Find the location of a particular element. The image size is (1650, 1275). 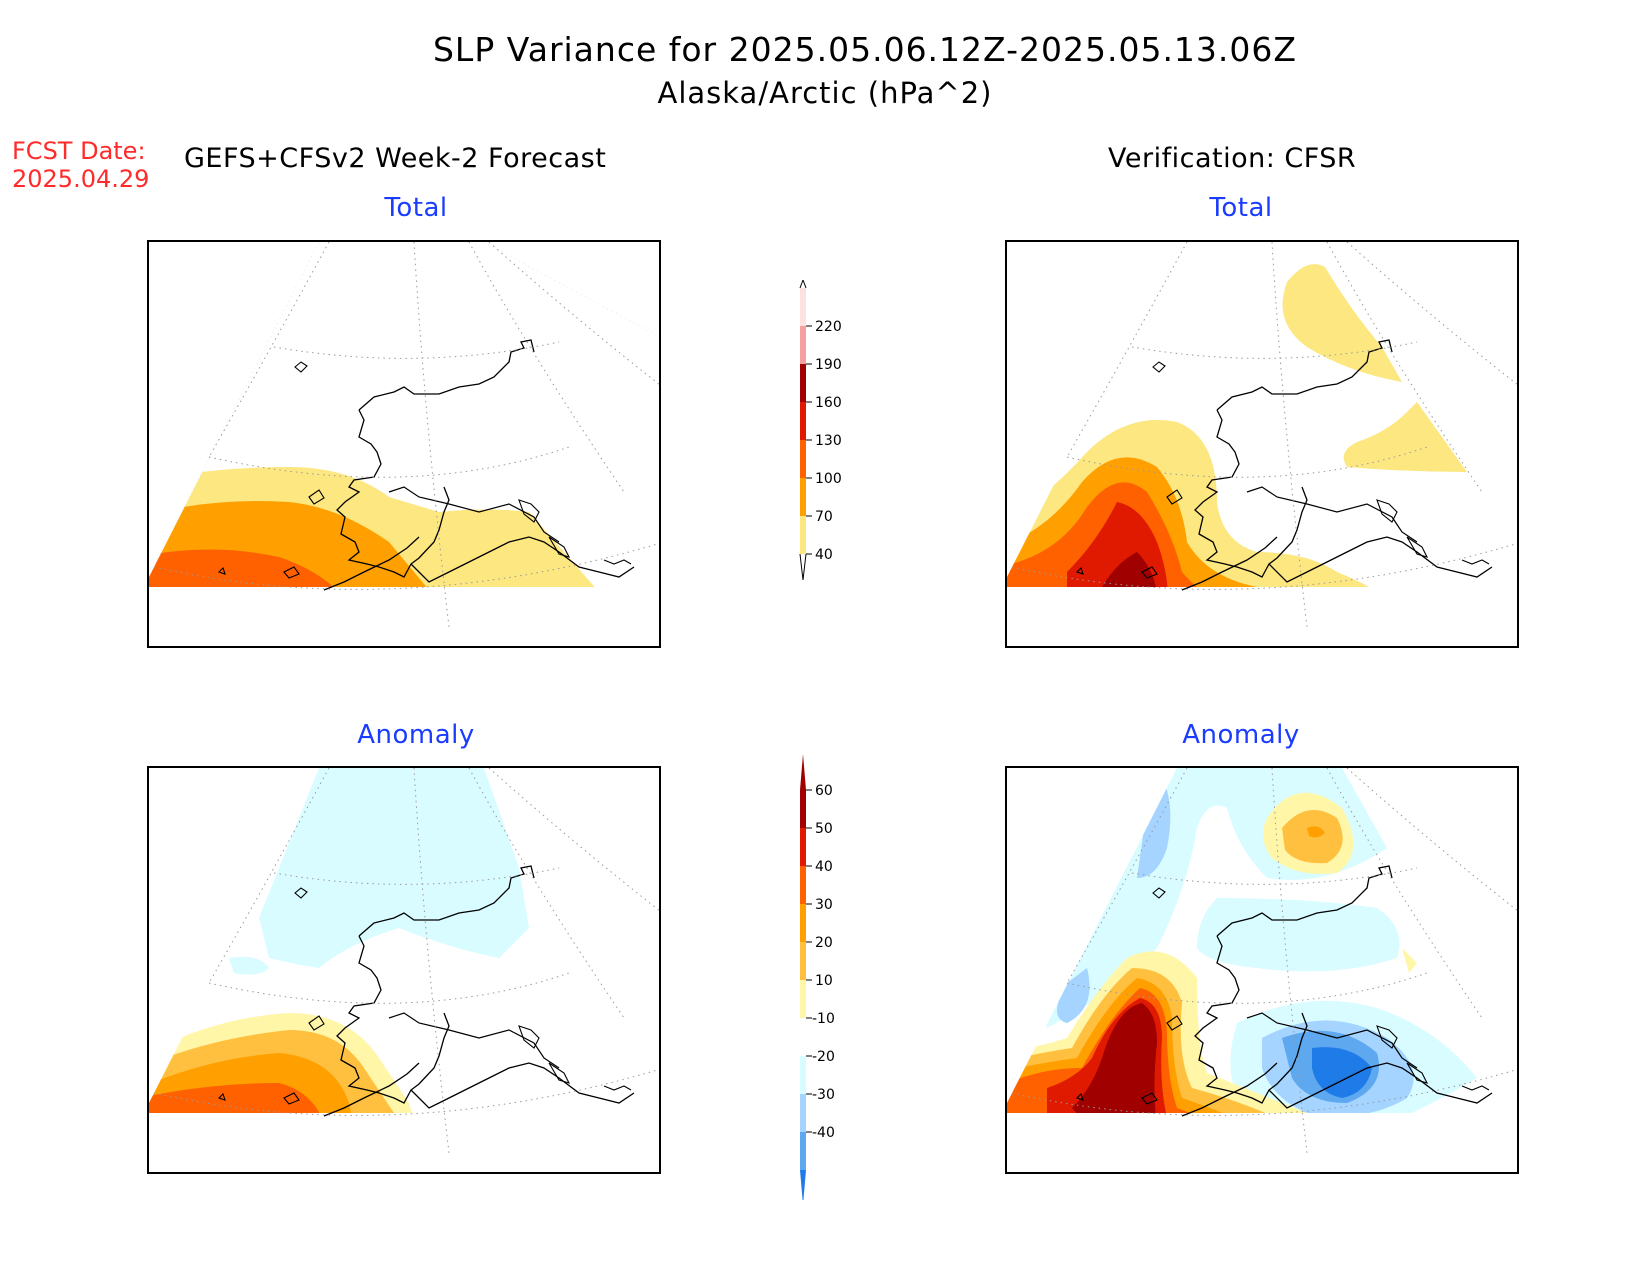

panel-title-anomaly-verification: Anomaly is located at coordinates (1241, 735).